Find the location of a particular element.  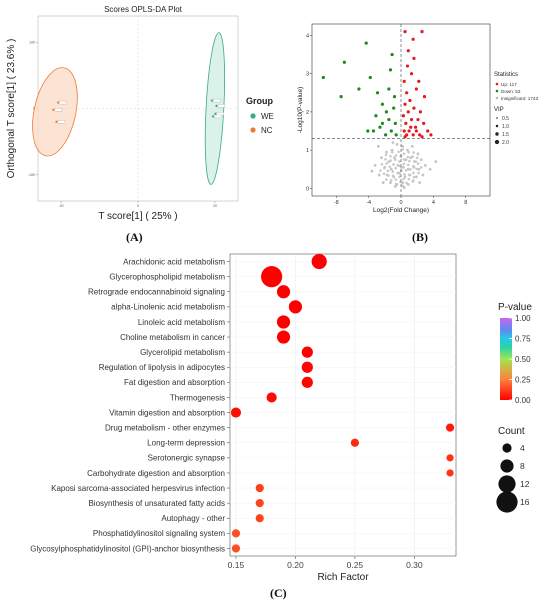

colorbar-tick-label: 0.50 is located at coordinates (523, 359).